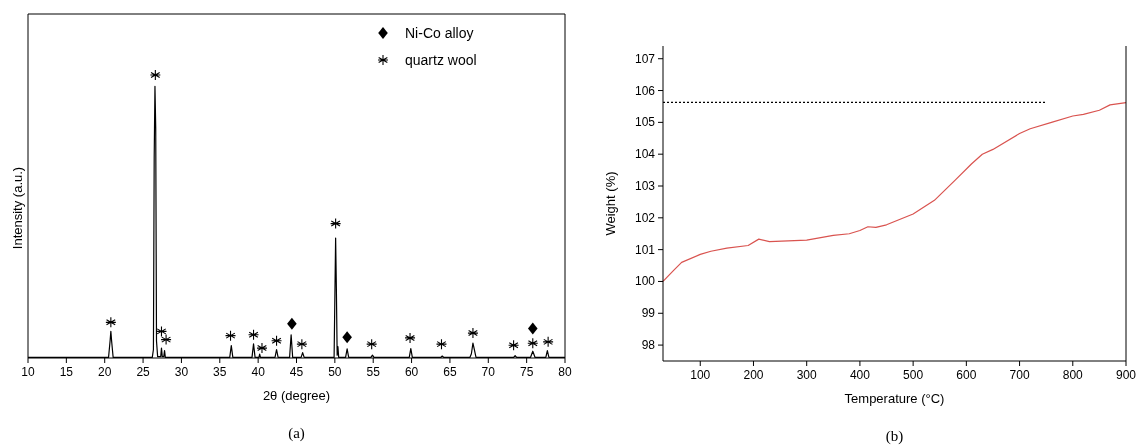  Describe the element at coordinates (645, 90) in the screenshot. I see `y-tick-label: 106` at that location.